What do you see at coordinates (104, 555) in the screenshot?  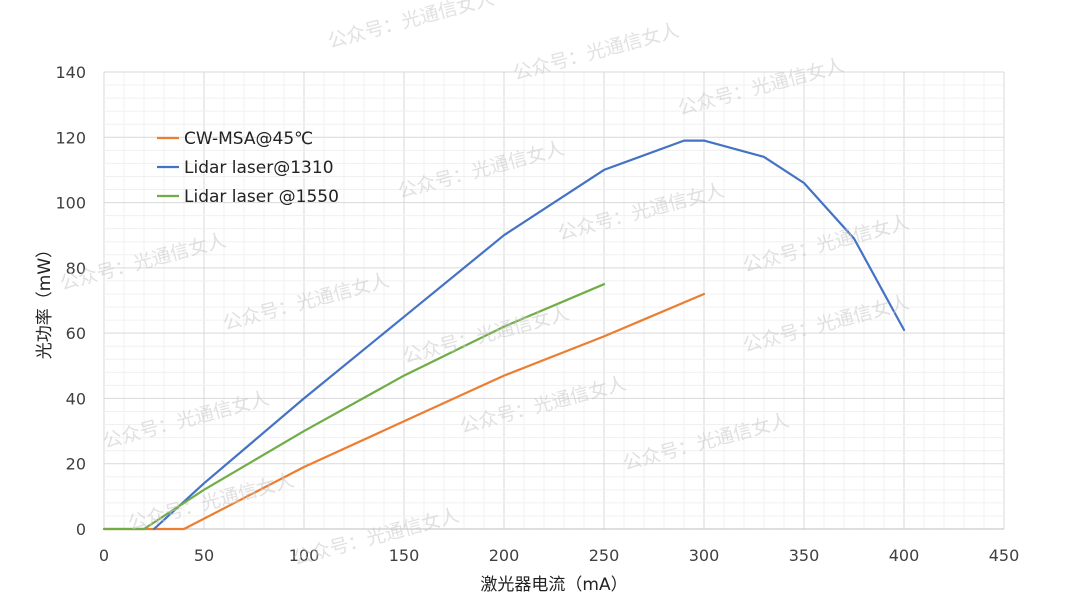 I see `x-tick-label: 0` at bounding box center [104, 555].